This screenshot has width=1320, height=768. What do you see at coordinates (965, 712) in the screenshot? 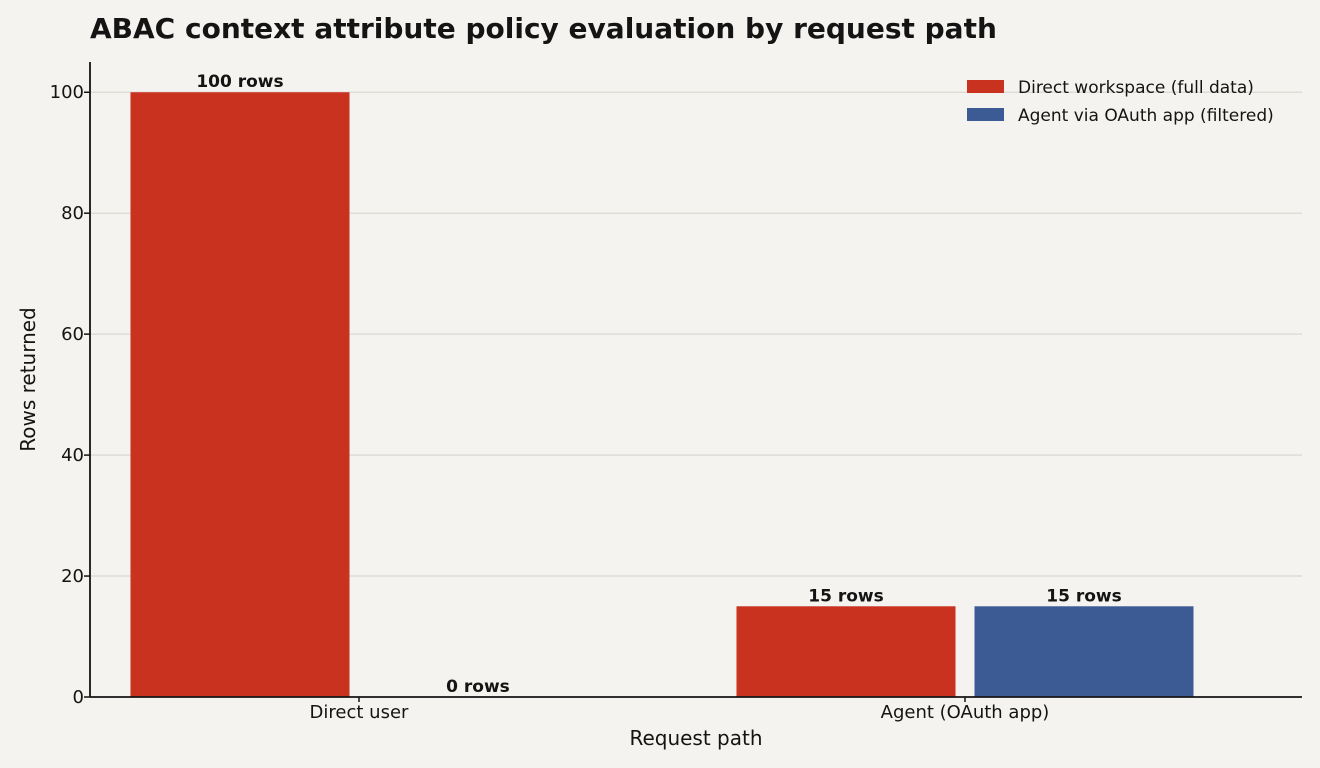
I see `x-tick-label: Agent (OAuth app)` at bounding box center [965, 712].